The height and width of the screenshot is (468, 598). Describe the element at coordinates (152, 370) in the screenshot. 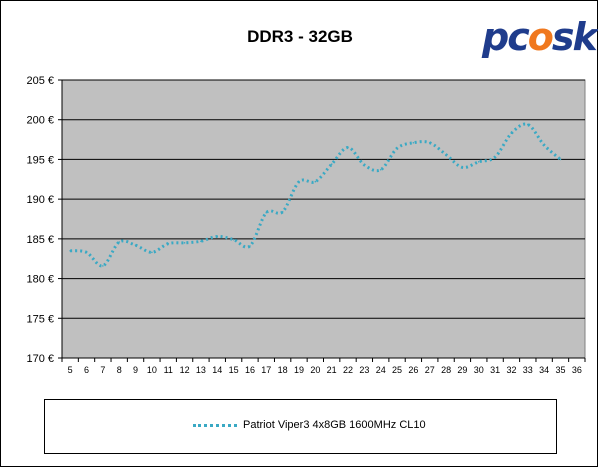

I see `x-tick-label: 10` at that location.